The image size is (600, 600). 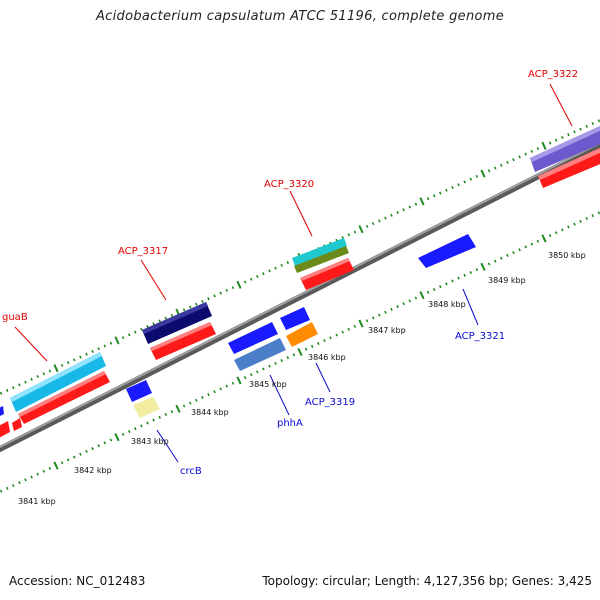 I want to click on gene-phhA, so click(x=257, y=346).